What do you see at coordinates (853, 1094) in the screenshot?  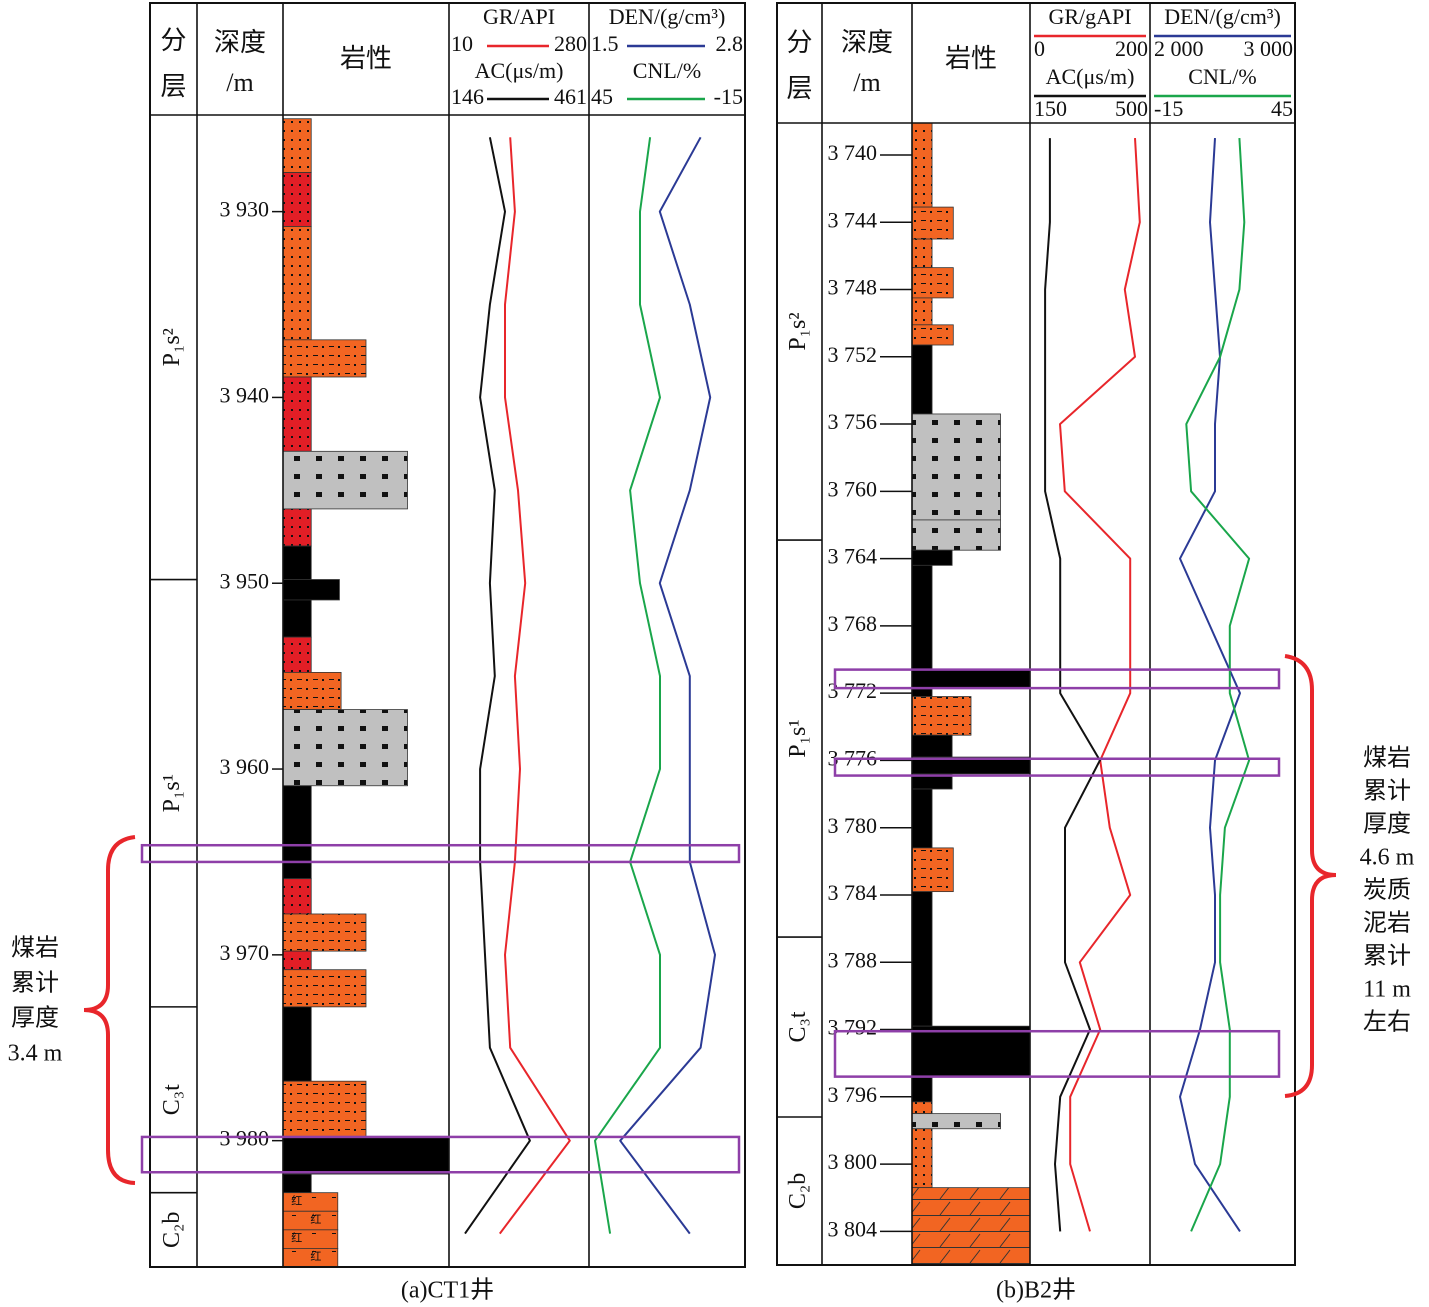 I see `depth-tick-label: 3 796` at bounding box center [853, 1094].